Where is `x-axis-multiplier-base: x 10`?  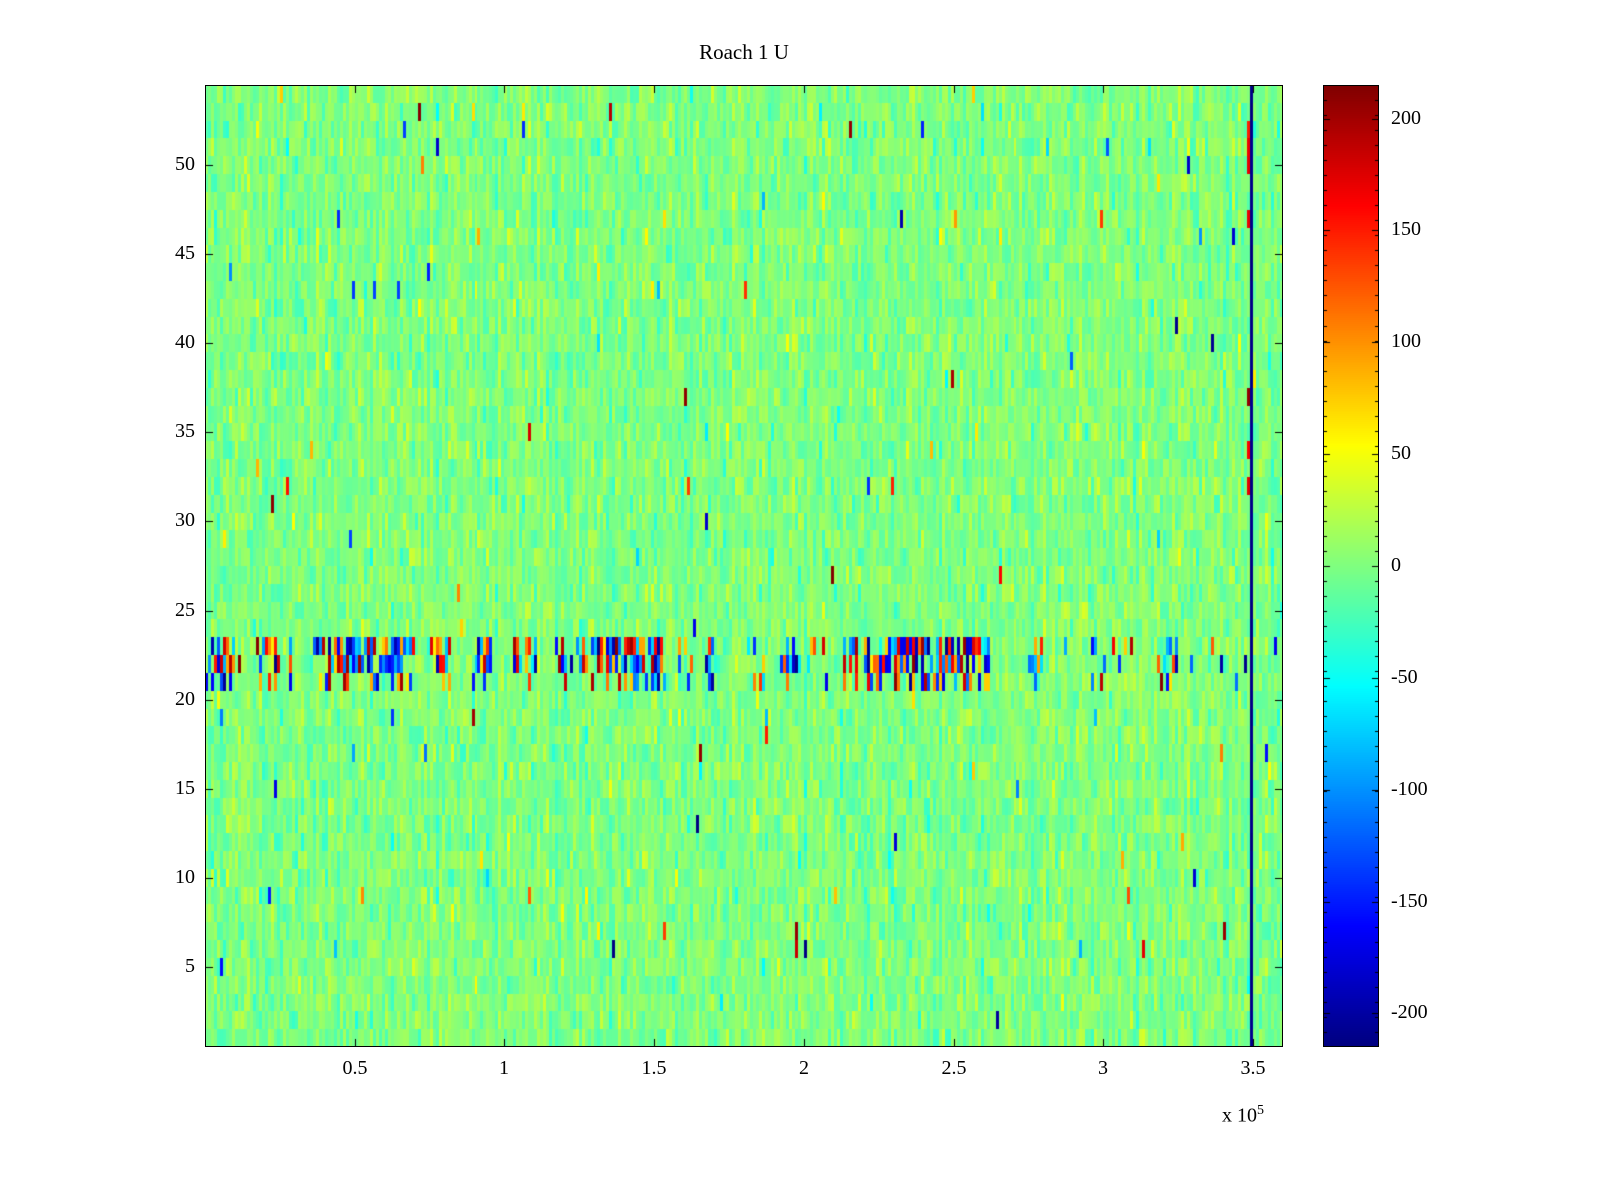 x-axis-multiplier-base: x 10 is located at coordinates (1239, 1115).